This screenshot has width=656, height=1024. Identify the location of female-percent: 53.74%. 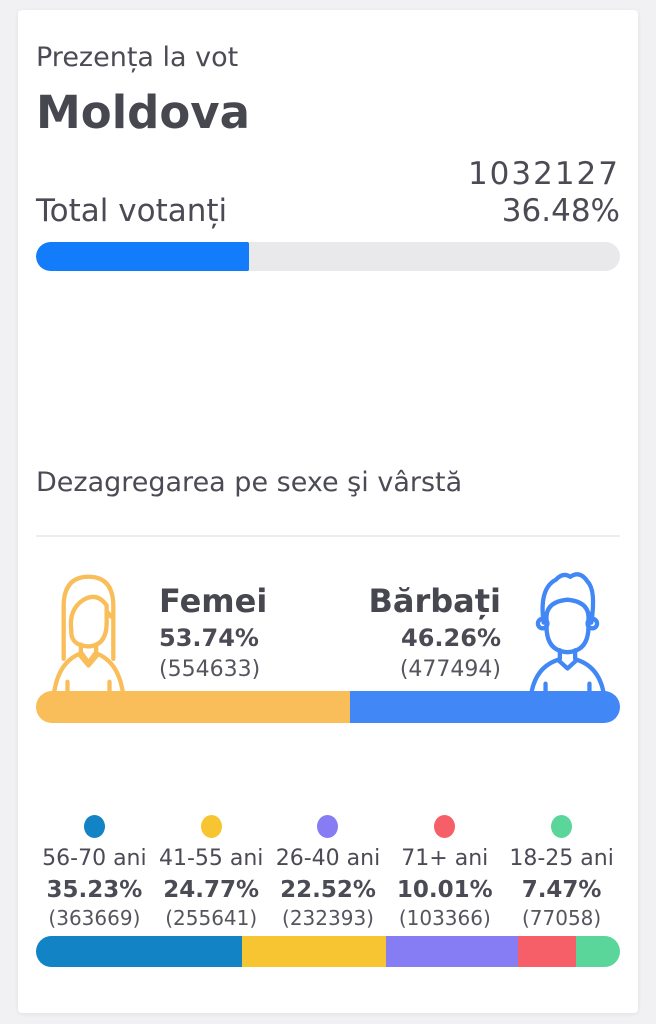
(209, 638).